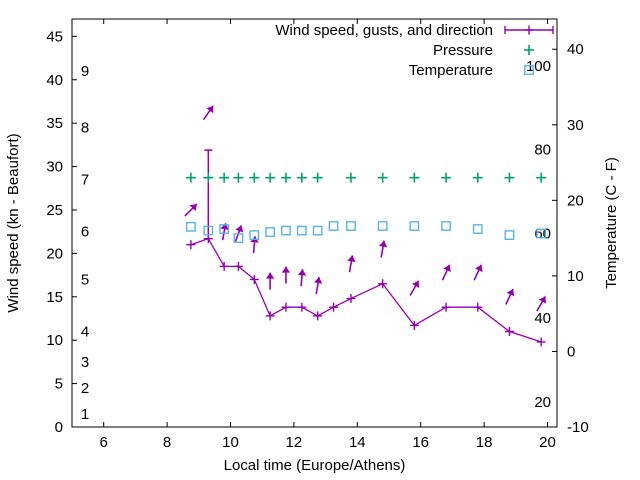 This screenshot has width=640, height=480. What do you see at coordinates (451, 70) in the screenshot?
I see `legend-label: Temperature` at bounding box center [451, 70].